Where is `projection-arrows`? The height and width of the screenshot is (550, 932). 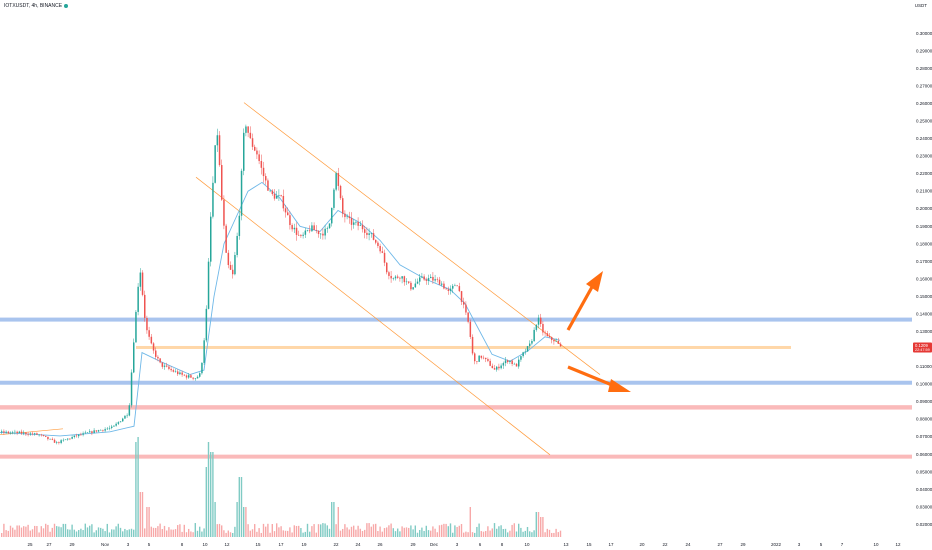 projection-arrows is located at coordinates (598, 331).